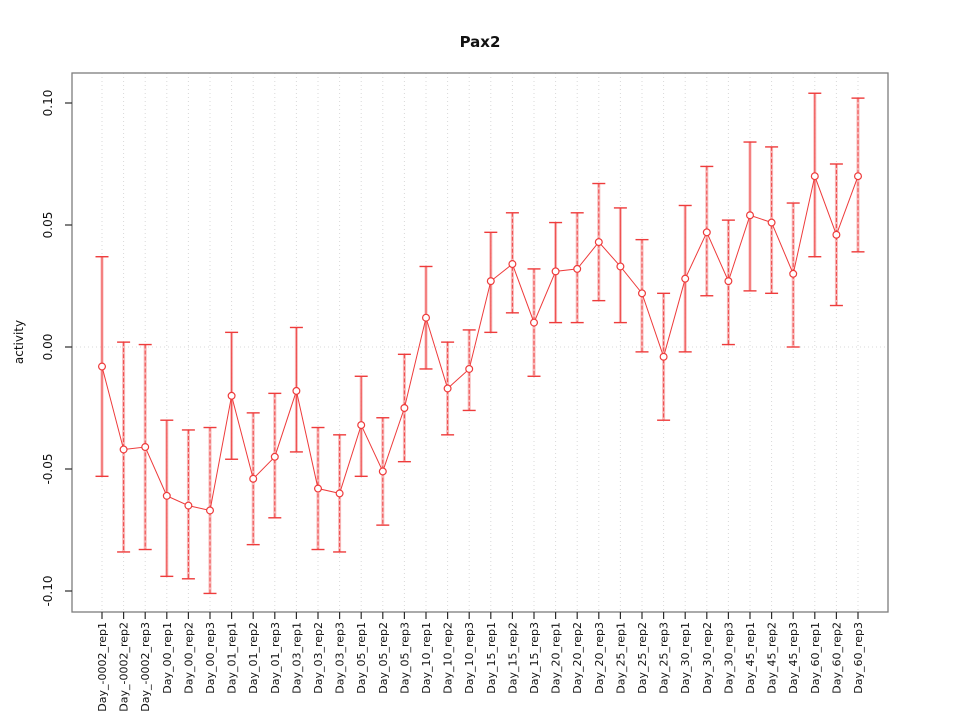 The image size is (960, 720). Describe the element at coordinates (124, 667) in the screenshot. I see `x-tick-label: Day_-0002_rep2` at that location.